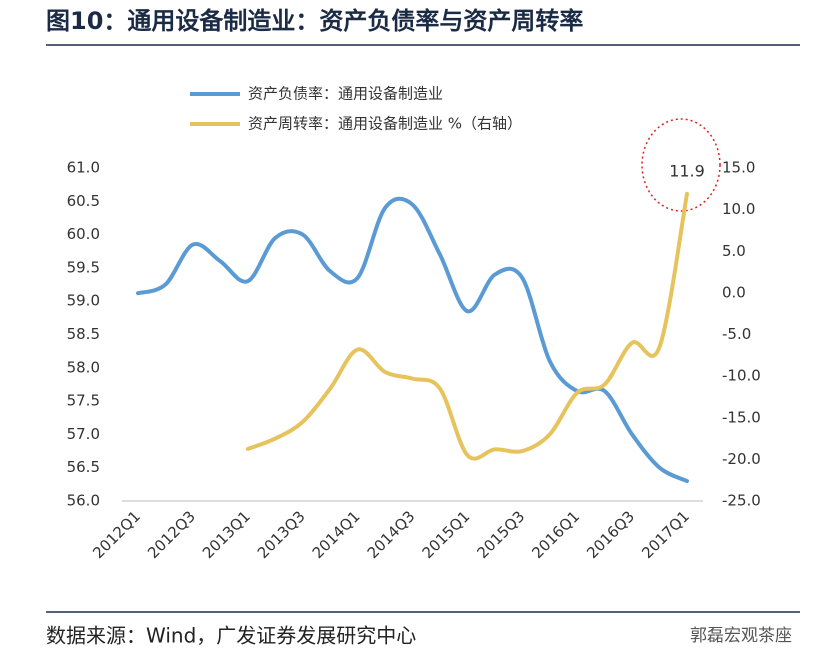 This screenshot has height=668, width=834. What do you see at coordinates (734, 251) in the screenshot?
I see `y2-tick-label: 5.0` at bounding box center [734, 251].